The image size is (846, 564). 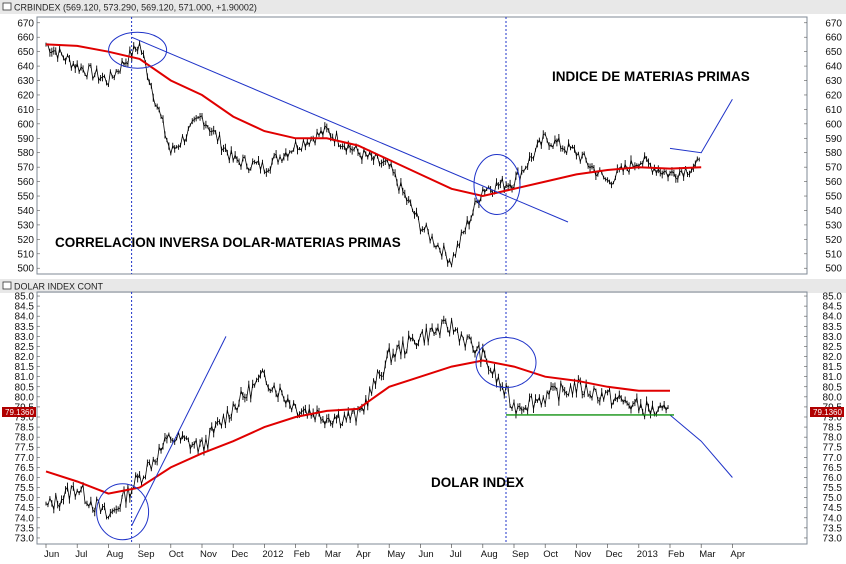 What do you see at coordinates (25, 254) in the screenshot?
I see `y-tick-label-left: 510` at bounding box center [25, 254].